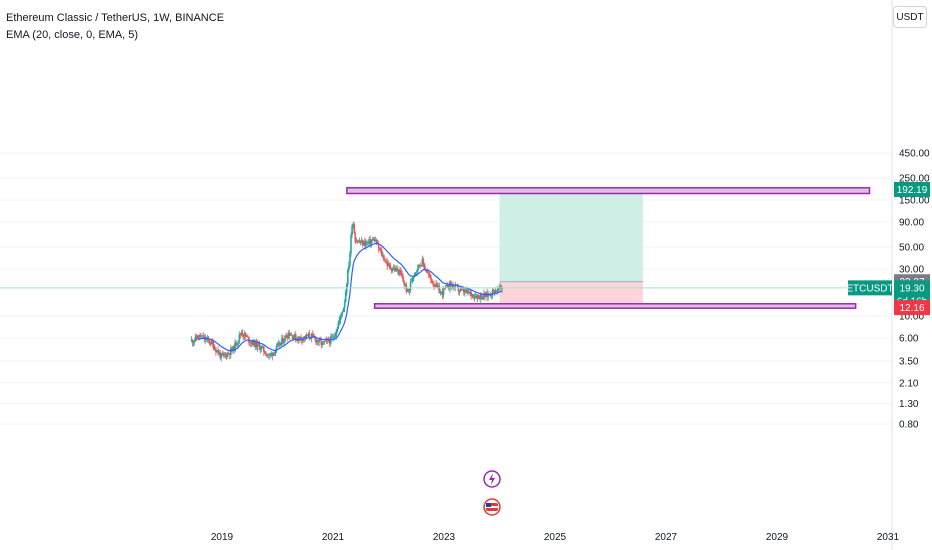 The image size is (932, 550). Describe the element at coordinates (911, 269) in the screenshot. I see `y-tick-label: 30.00` at that location.